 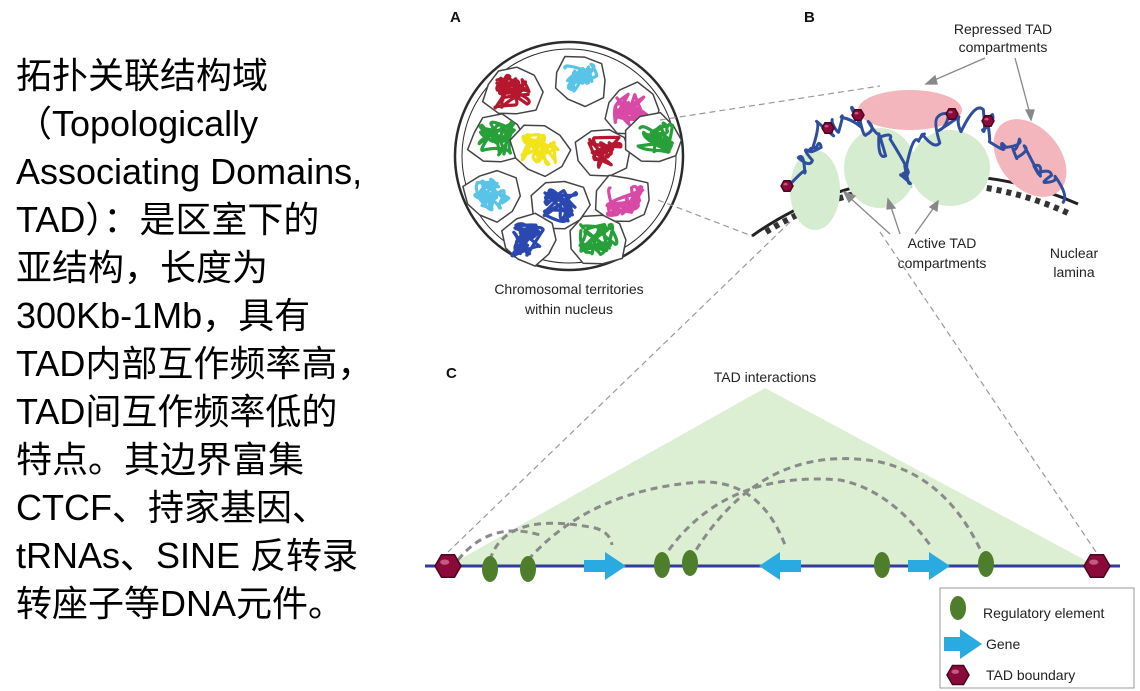 What do you see at coordinates (189, 171) in the screenshot?
I see `text-line: Associating Domains,` at bounding box center [189, 171].